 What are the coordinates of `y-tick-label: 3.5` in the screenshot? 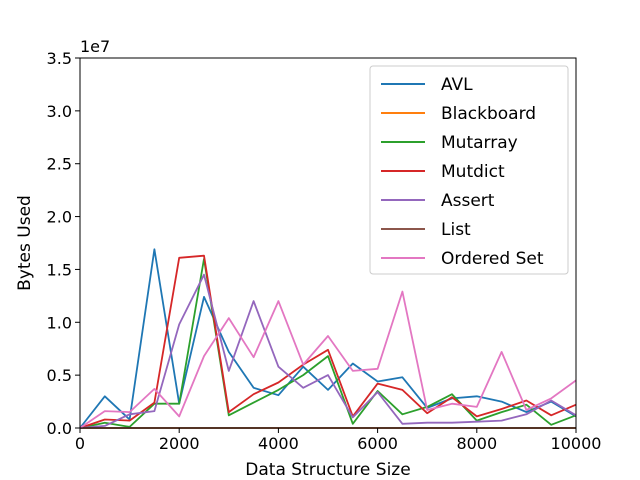 It's located at (59, 58).